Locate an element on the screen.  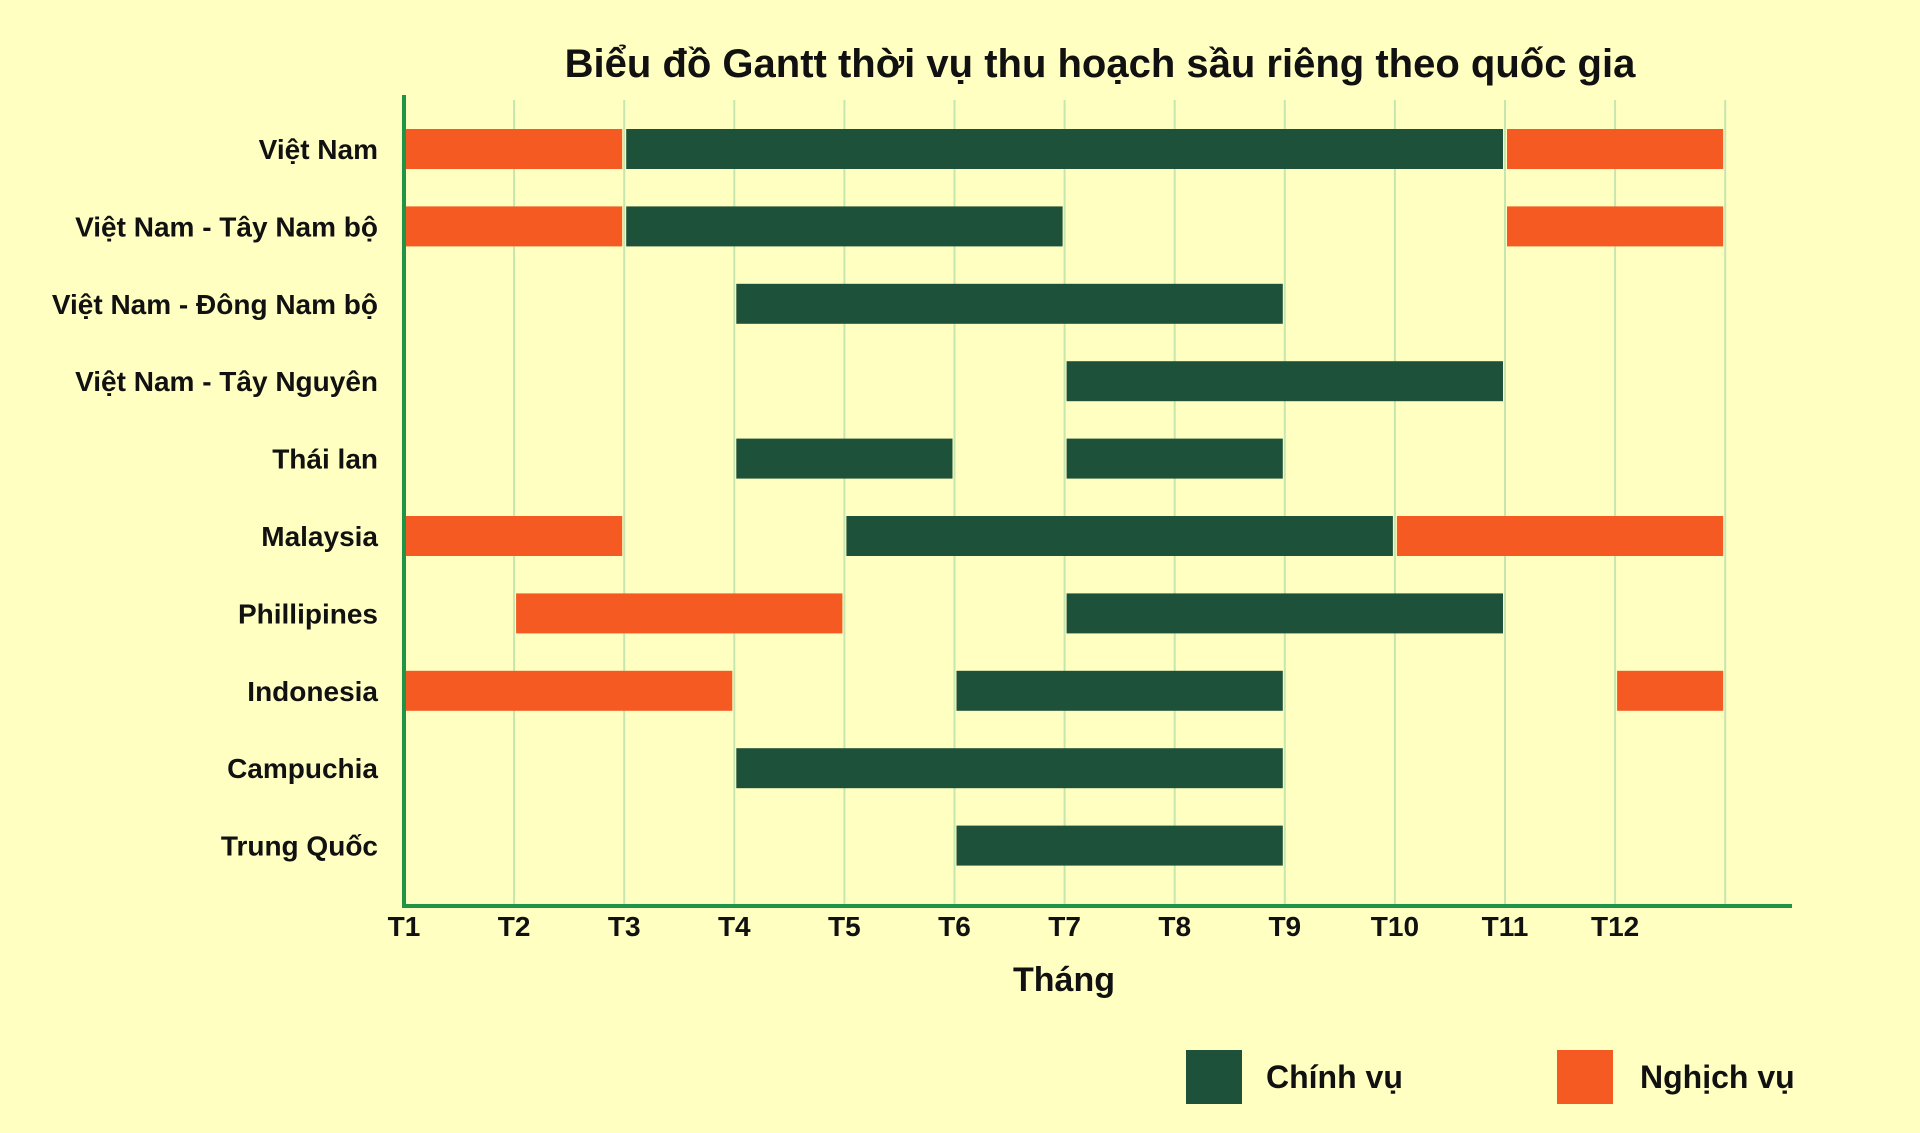
row-label: Việt Nam - Tây Nam bộ is located at coordinates (226, 226).